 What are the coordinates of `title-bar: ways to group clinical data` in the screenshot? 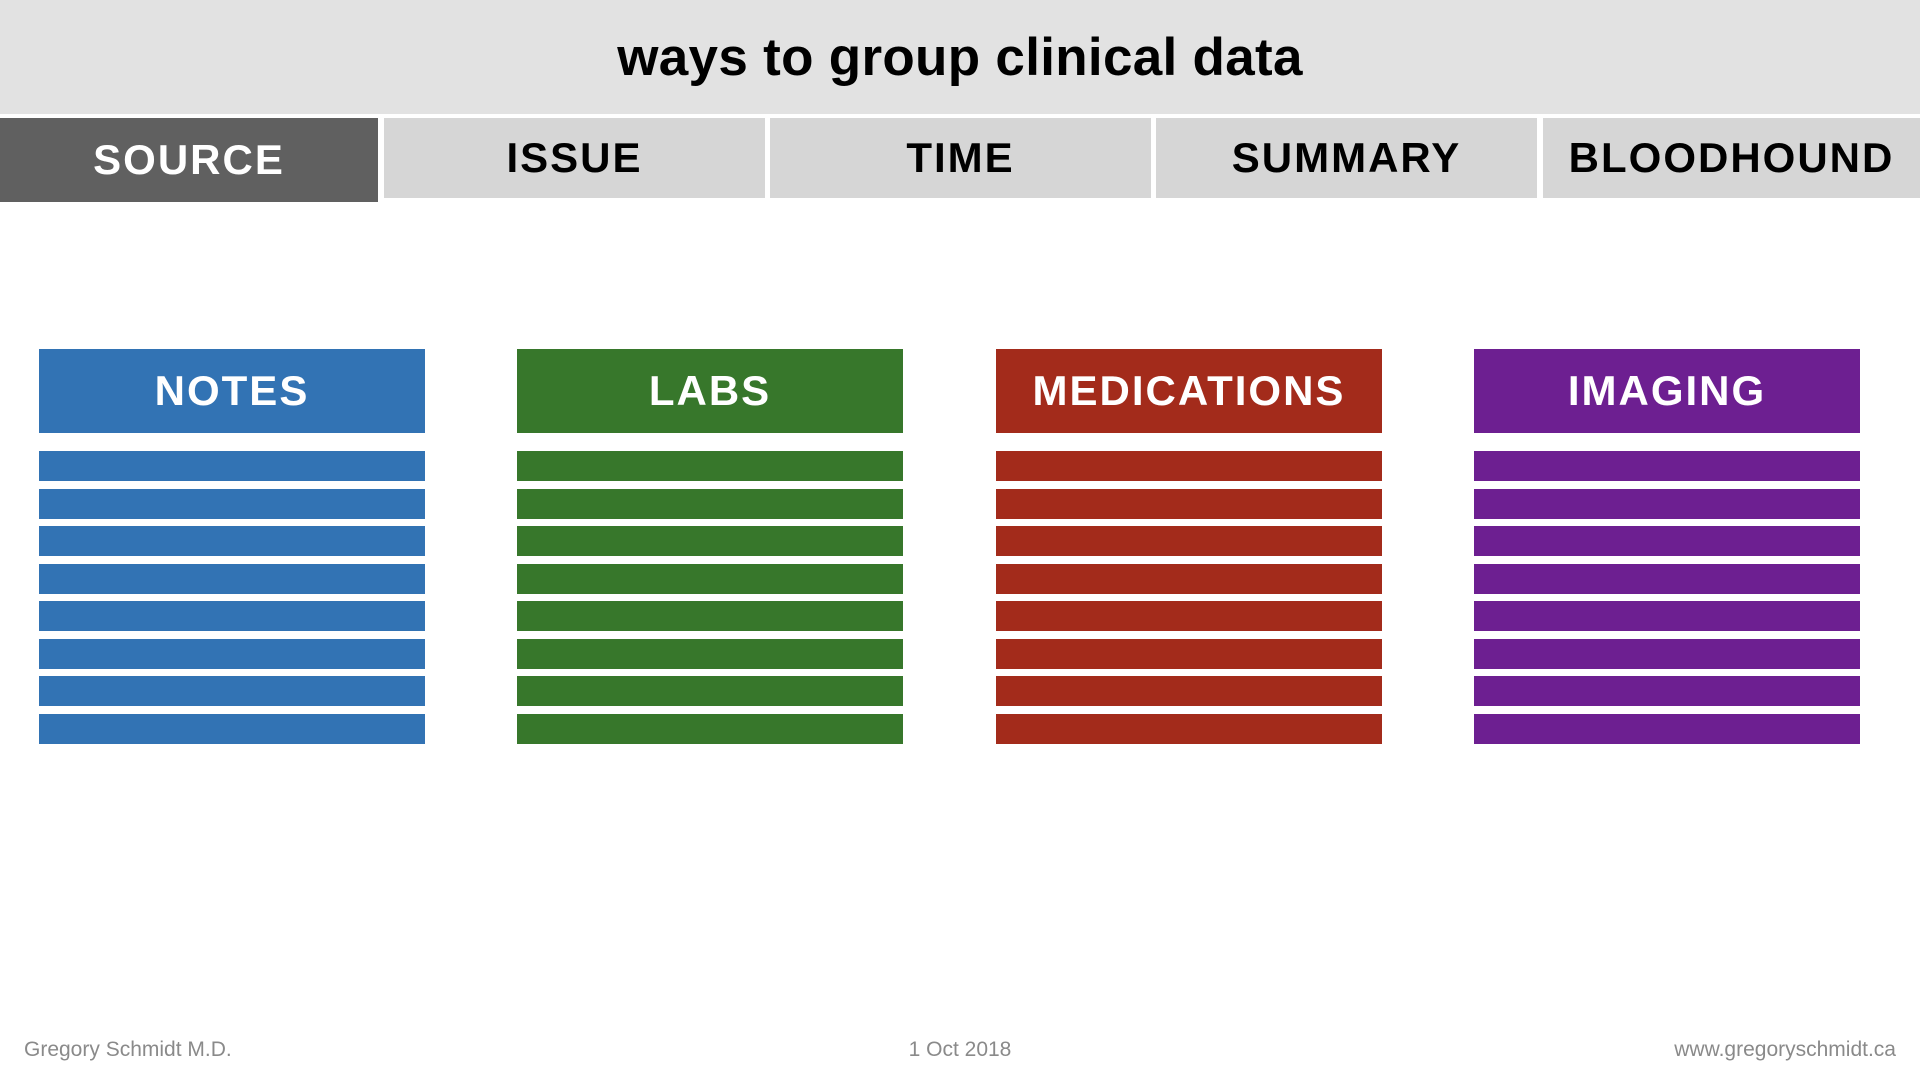 It's located at (960, 57).